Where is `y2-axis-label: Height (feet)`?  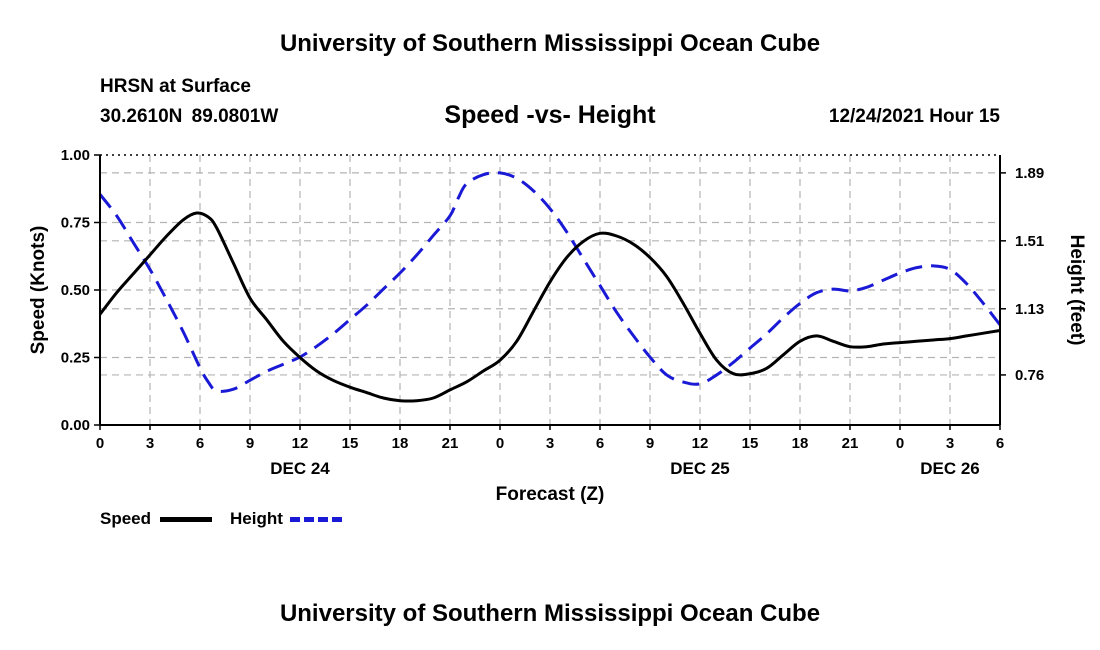
y2-axis-label: Height (feet) is located at coordinates (1076, 290).